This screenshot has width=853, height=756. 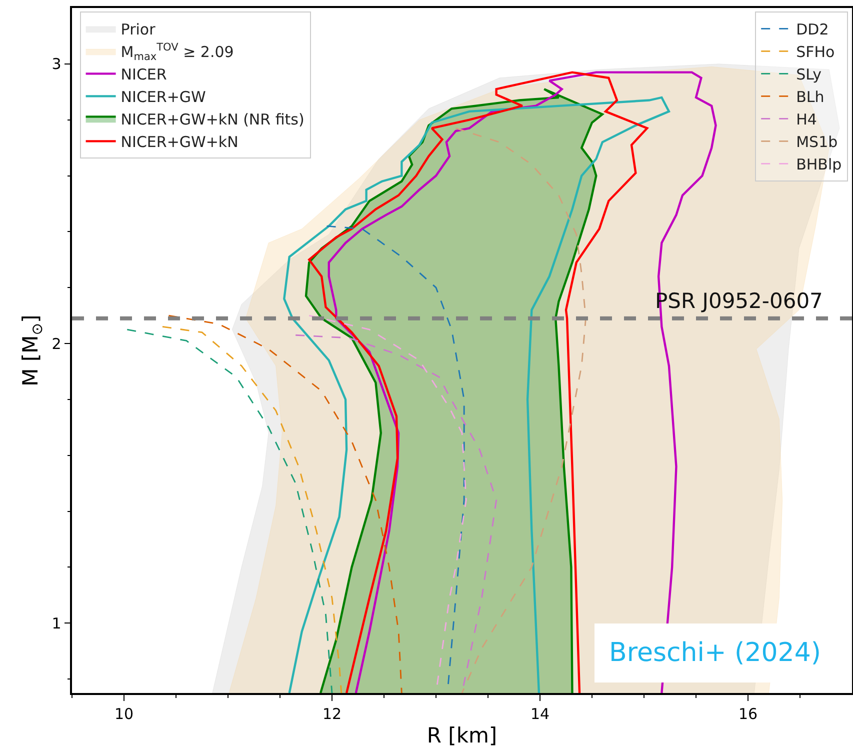 What do you see at coordinates (809, 75) in the screenshot?
I see `legend-label: SLy` at bounding box center [809, 75].